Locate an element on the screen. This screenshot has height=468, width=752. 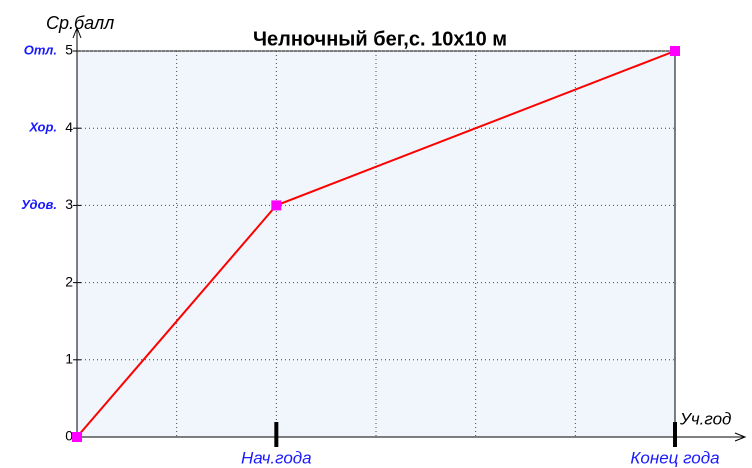
x-tick-label: Конец года is located at coordinates (674, 457).